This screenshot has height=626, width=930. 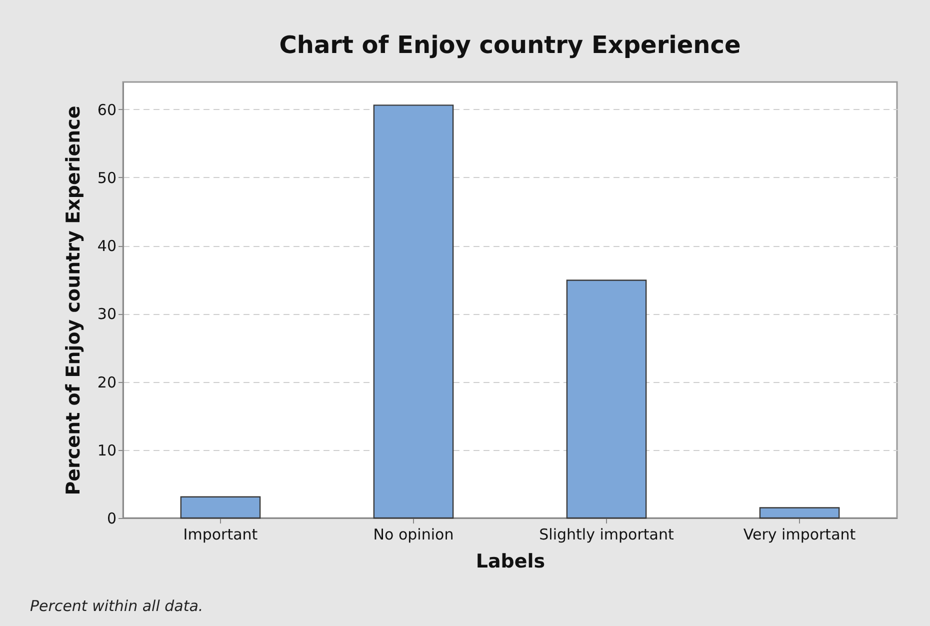 What do you see at coordinates (117, 606) in the screenshot?
I see `text: Percent within all data.` at bounding box center [117, 606].